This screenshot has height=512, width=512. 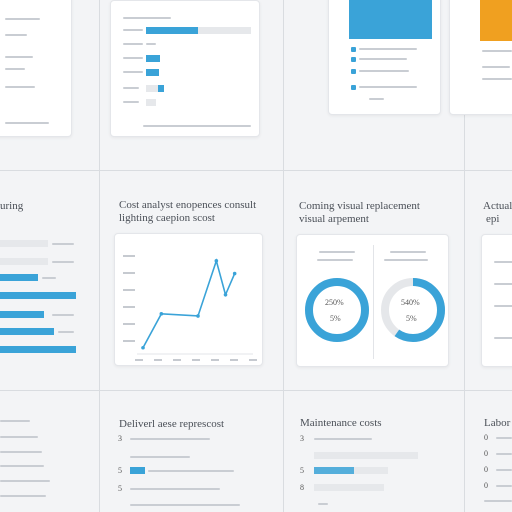 What do you see at coordinates (335, 318) in the screenshot?
I see `donut-left-sub: 5%` at bounding box center [335, 318].